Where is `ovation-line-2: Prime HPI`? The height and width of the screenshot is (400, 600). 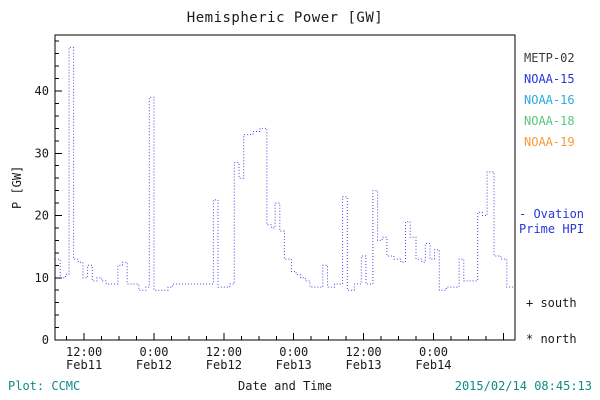
ovation-line-2: Prime HPI is located at coordinates (552, 229).